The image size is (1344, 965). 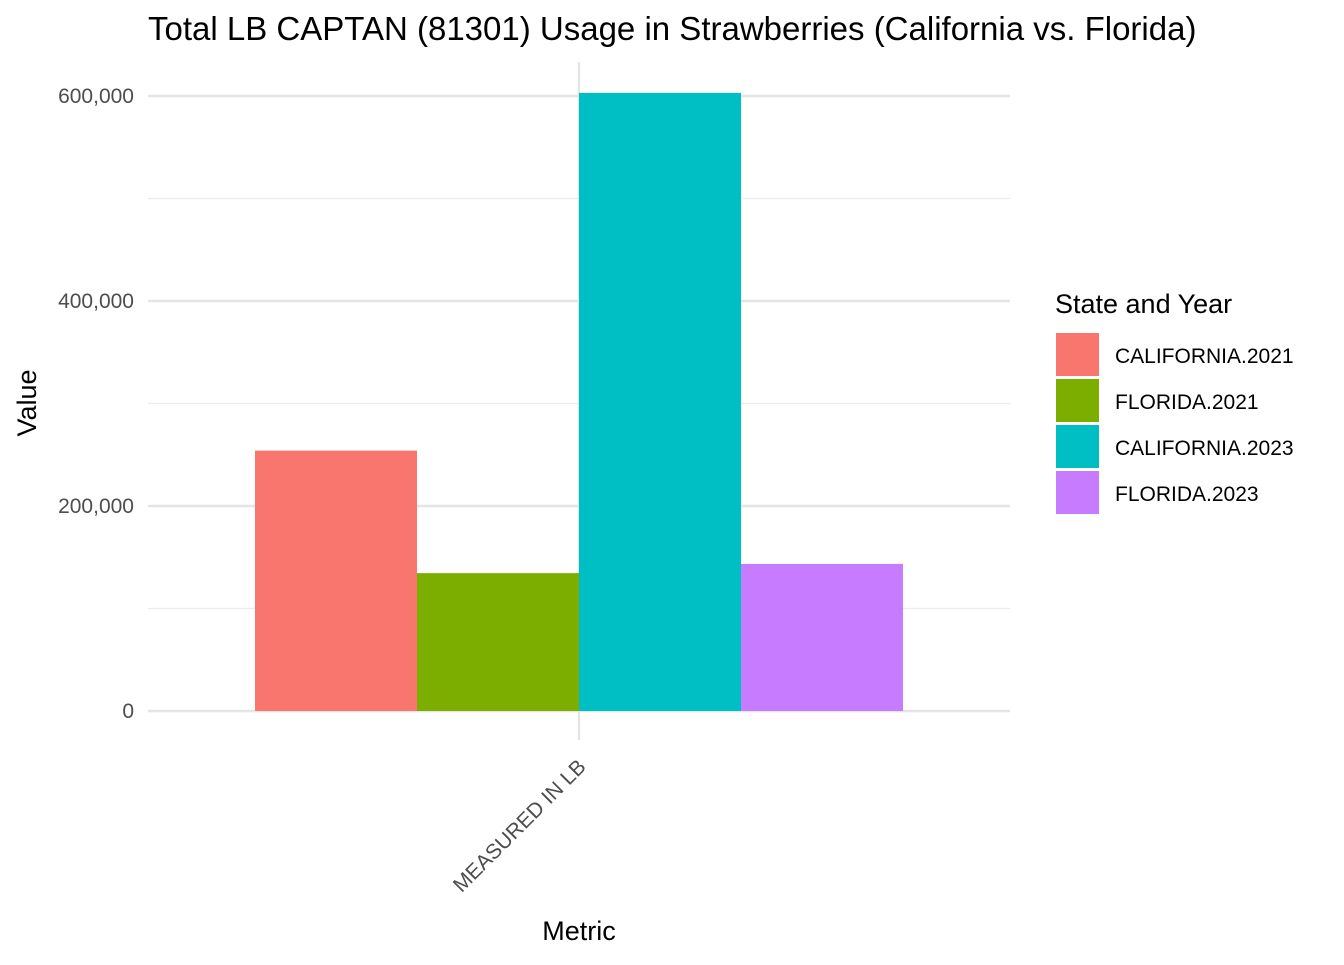 What do you see at coordinates (27, 402) in the screenshot?
I see `y-axis-label: Value` at bounding box center [27, 402].